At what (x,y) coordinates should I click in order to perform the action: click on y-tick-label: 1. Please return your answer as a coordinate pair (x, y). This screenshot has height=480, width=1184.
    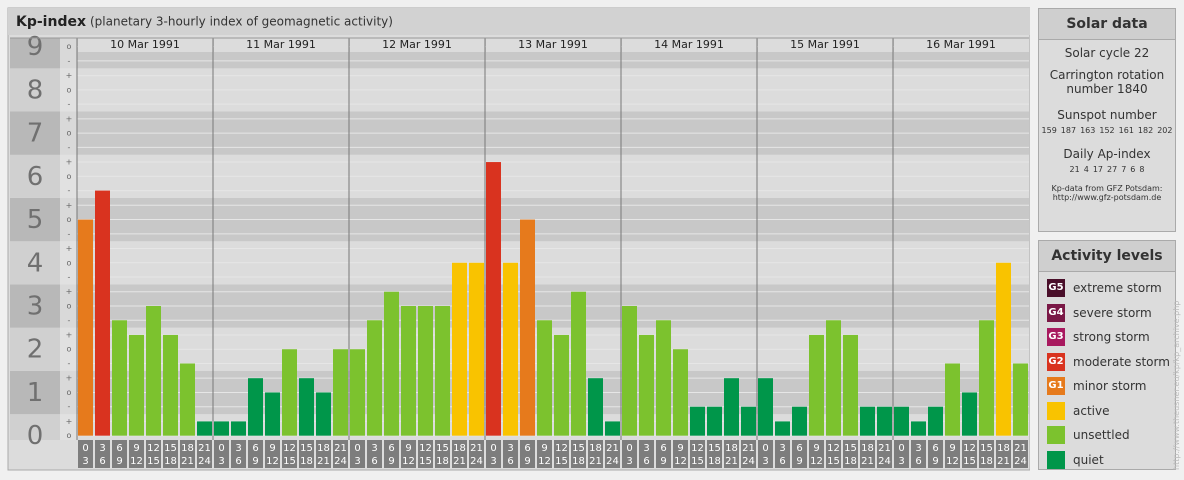
    Looking at the image, I should click on (35, 393).